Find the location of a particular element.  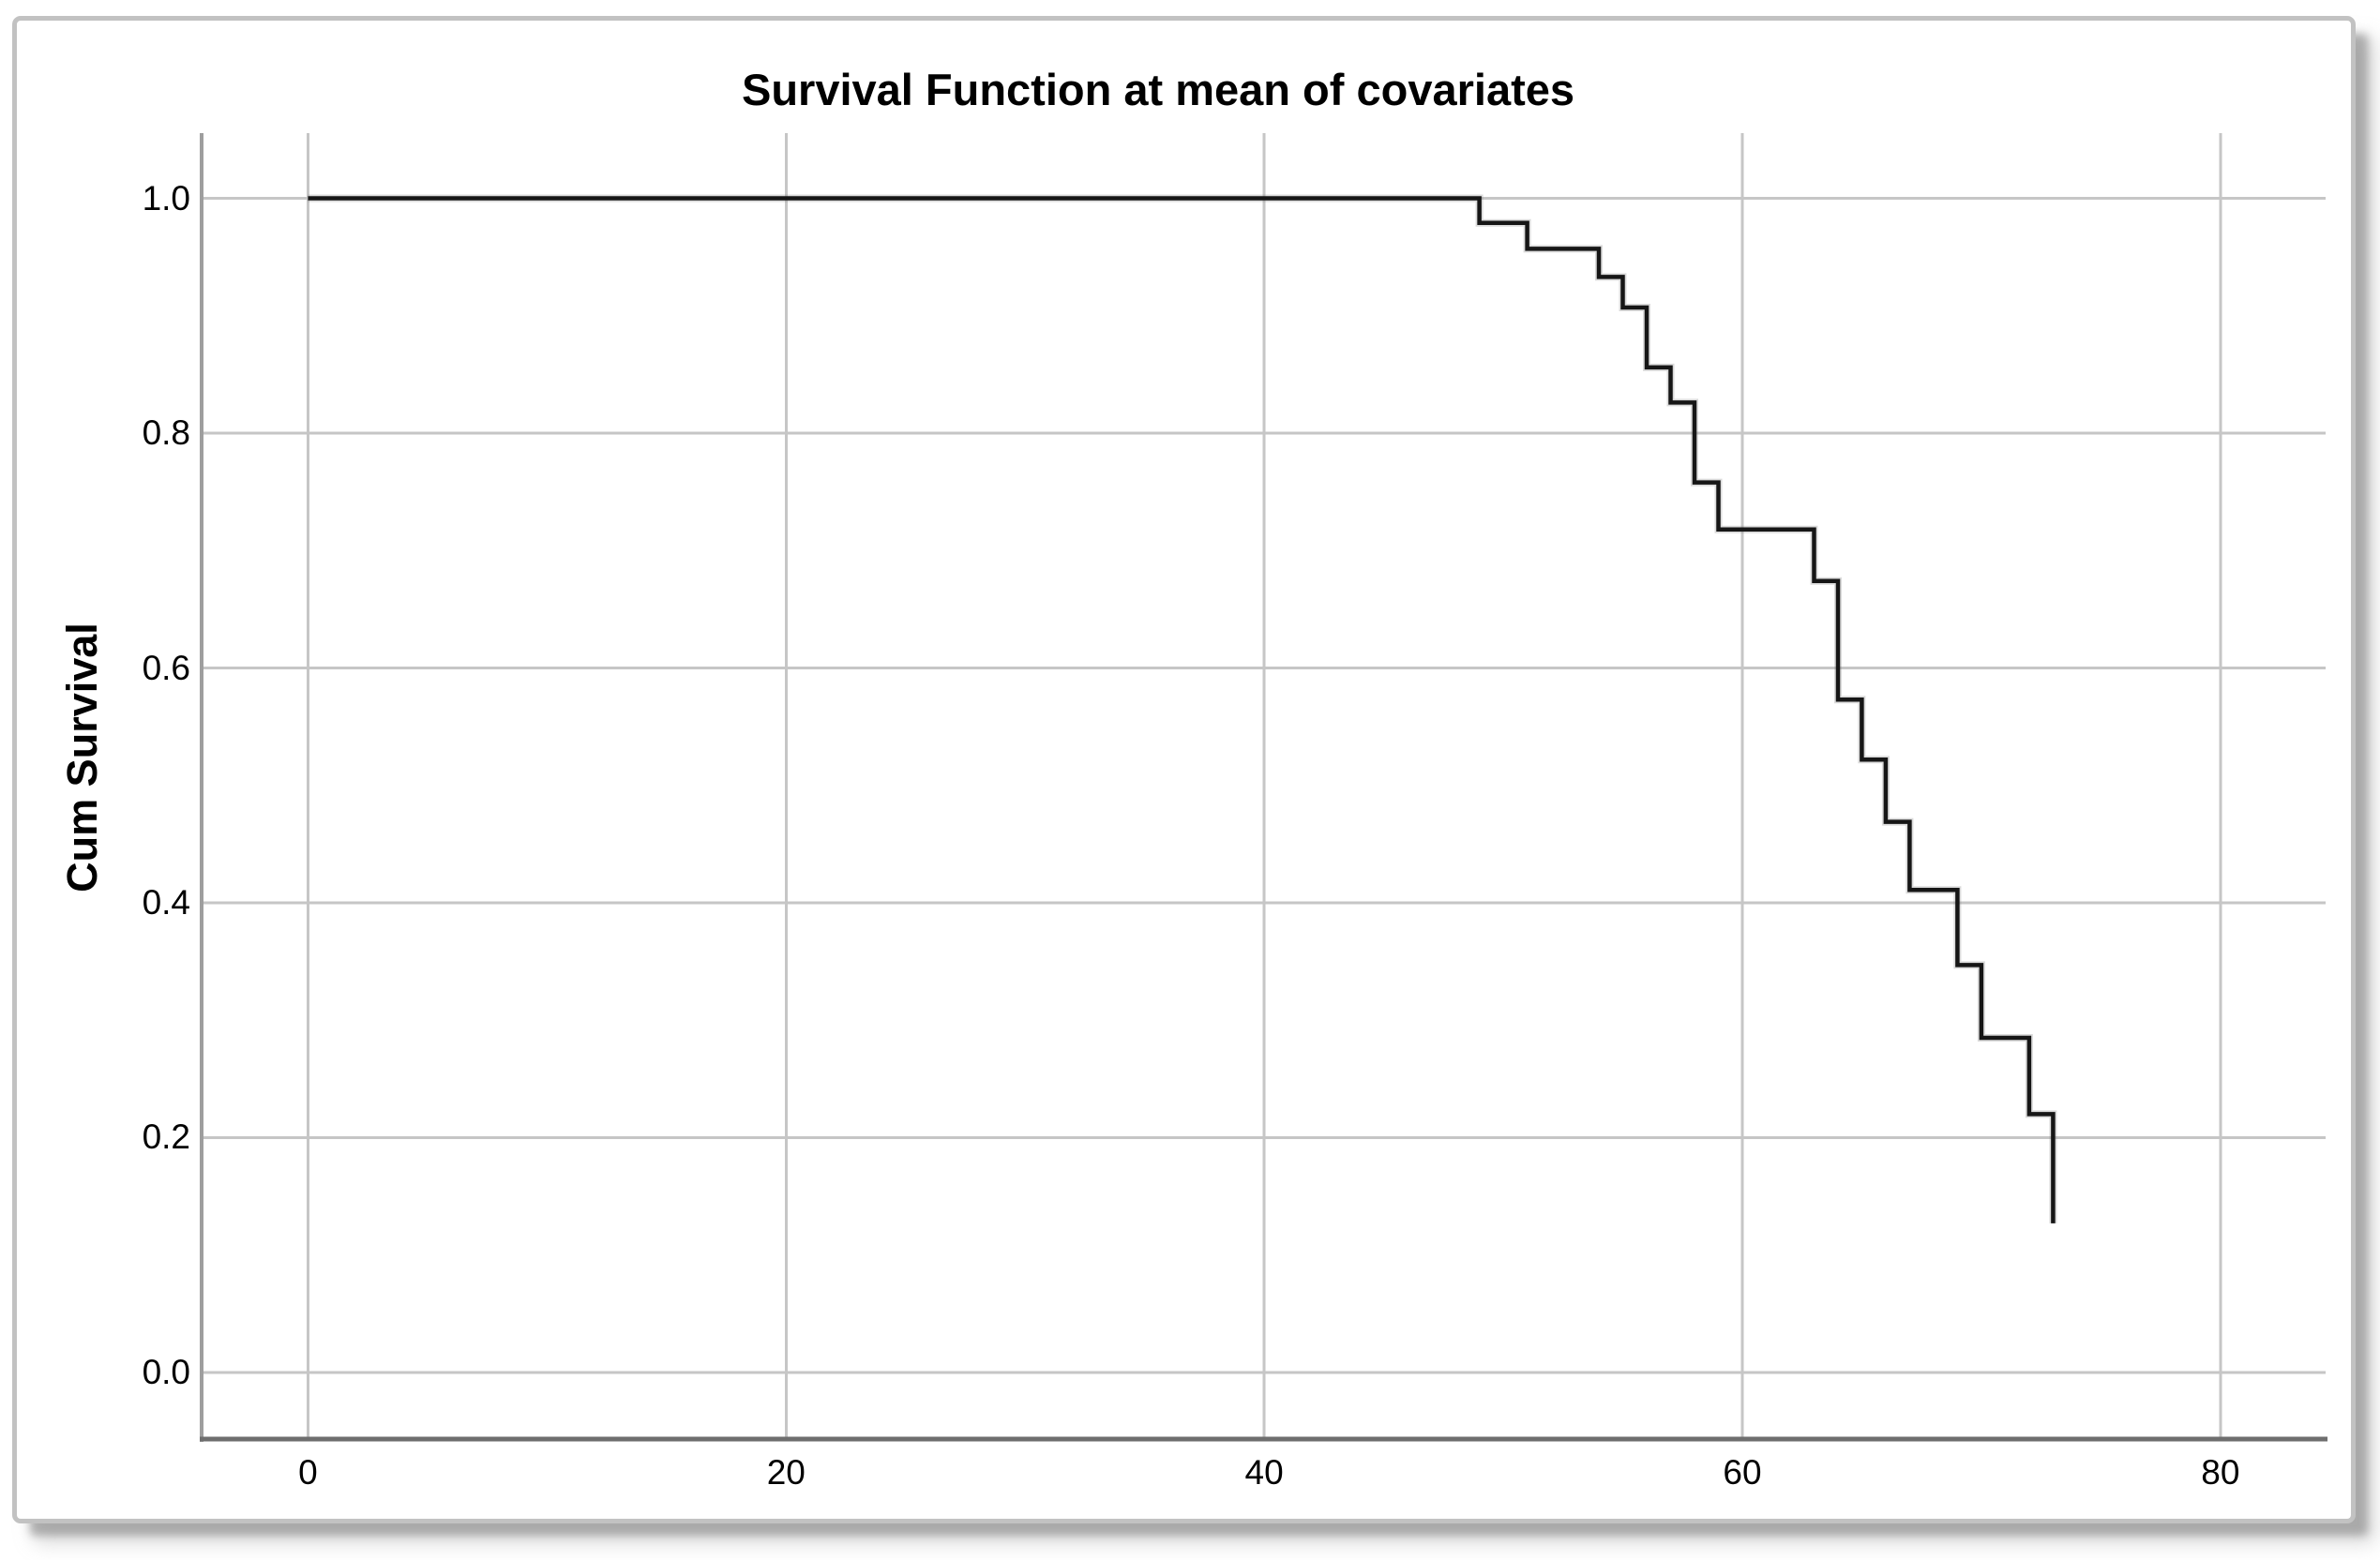

y-axis-title: Cum Survival is located at coordinates (82, 757).